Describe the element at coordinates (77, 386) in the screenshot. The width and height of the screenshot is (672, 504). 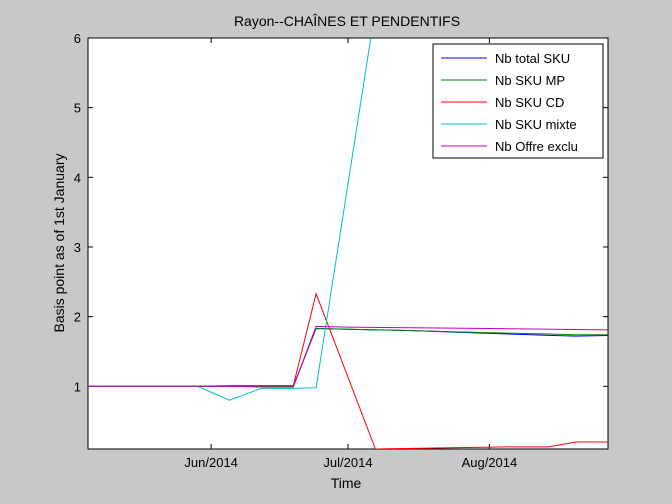
I see `y-tick-label: 1` at that location.